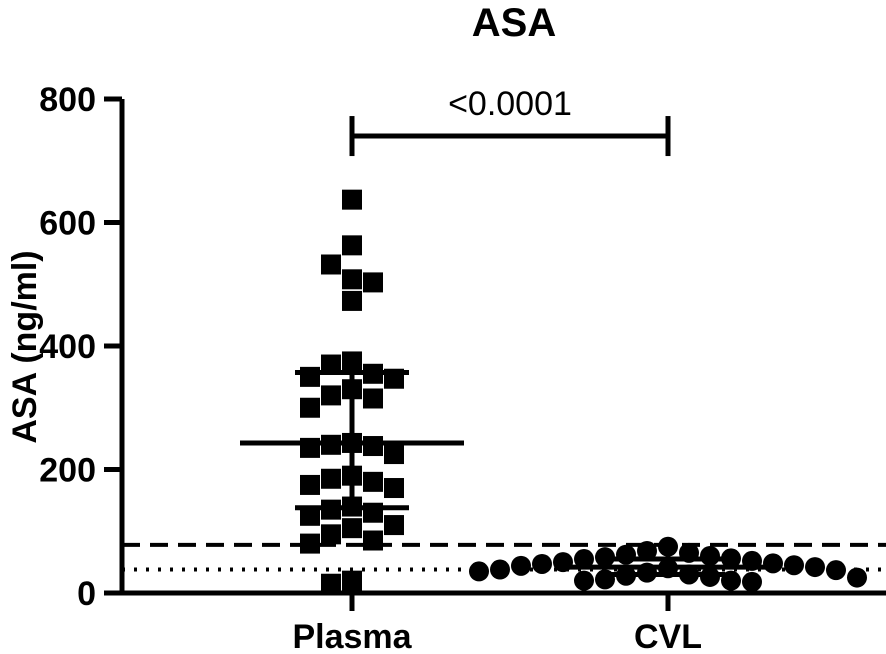 The image size is (886, 654). What do you see at coordinates (67, 100) in the screenshot?
I see `y-tick-label: 800` at bounding box center [67, 100].